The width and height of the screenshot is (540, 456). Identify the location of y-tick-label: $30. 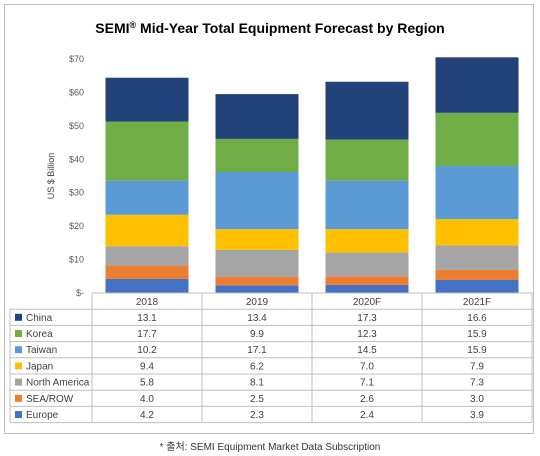
(76, 193).